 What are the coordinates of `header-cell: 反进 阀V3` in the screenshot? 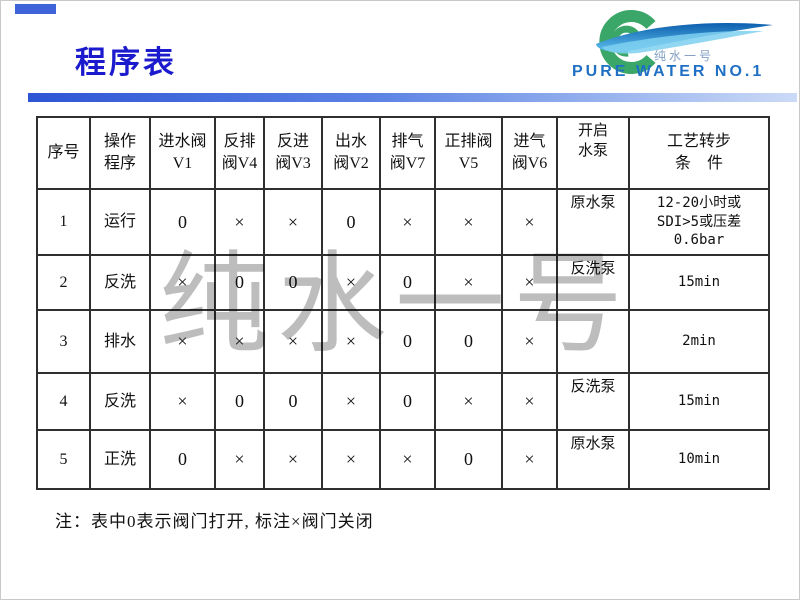 It's located at (293, 153).